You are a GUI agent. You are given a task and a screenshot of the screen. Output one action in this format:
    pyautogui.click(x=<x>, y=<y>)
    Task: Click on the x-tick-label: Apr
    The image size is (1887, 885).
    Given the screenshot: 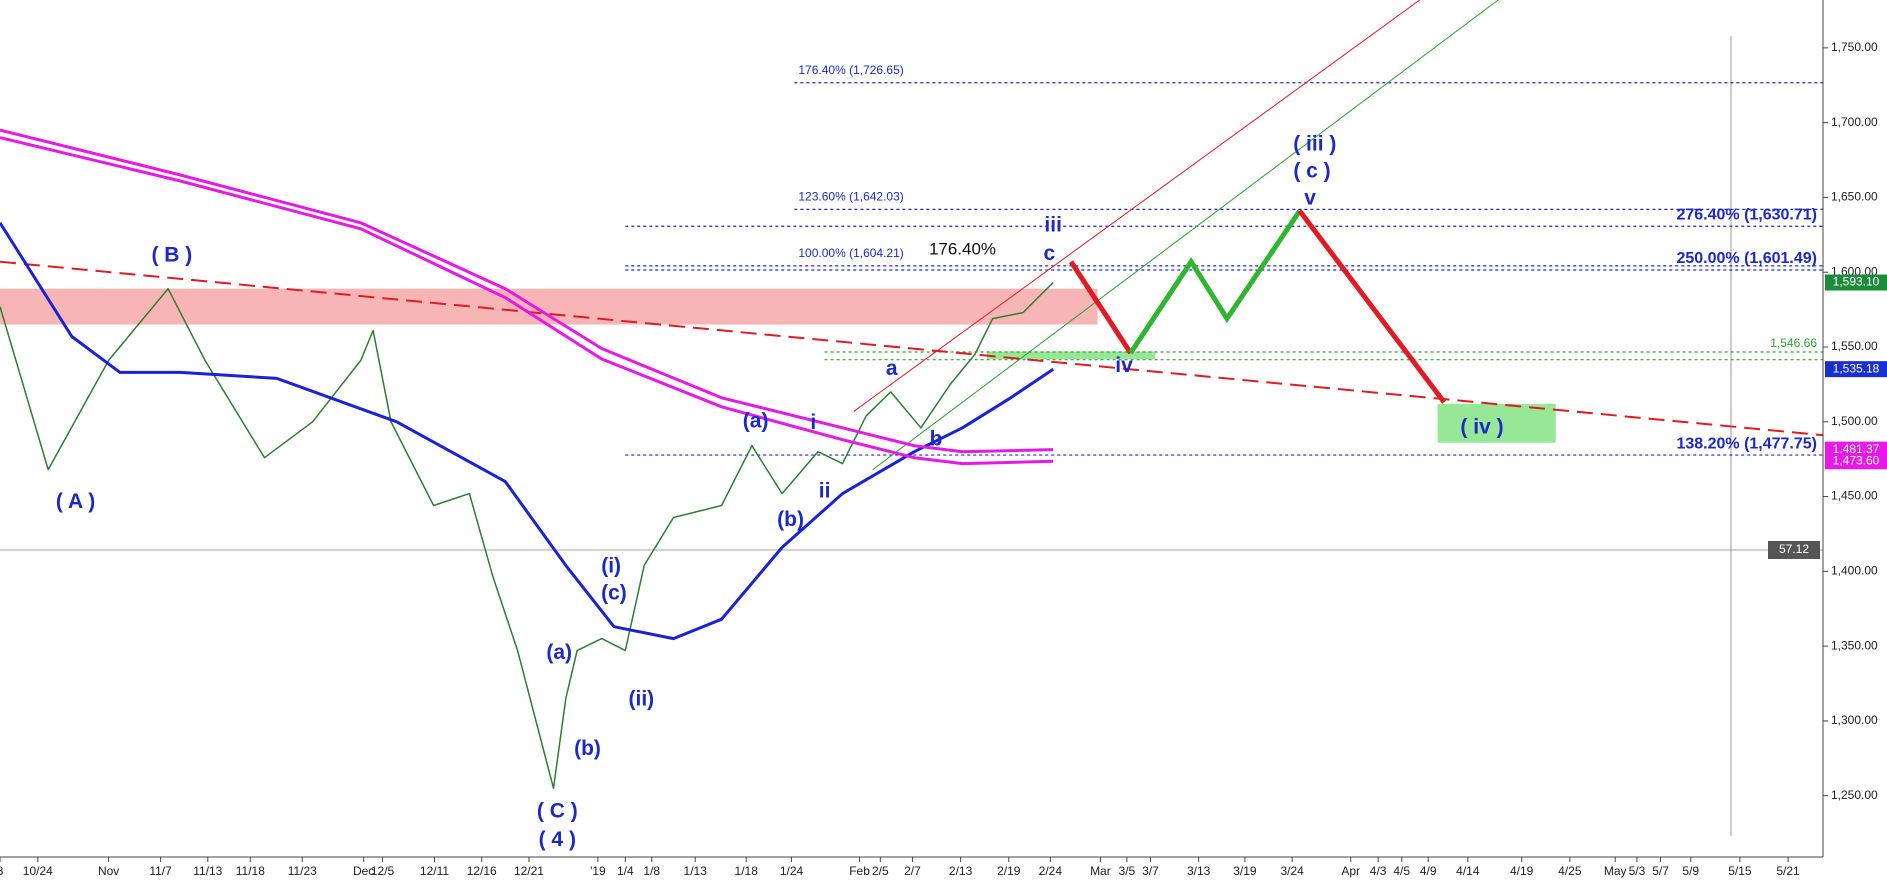 What is the action you would take?
    pyautogui.click(x=1350, y=871)
    